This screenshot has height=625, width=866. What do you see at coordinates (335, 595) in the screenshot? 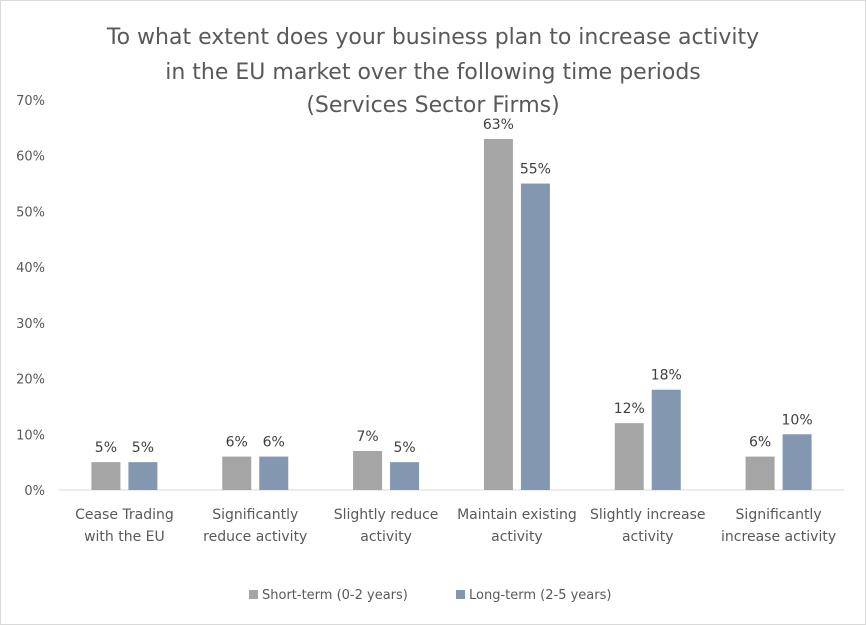
I see `legend-label-short-term: Short-term (0-2 years)` at bounding box center [335, 595].